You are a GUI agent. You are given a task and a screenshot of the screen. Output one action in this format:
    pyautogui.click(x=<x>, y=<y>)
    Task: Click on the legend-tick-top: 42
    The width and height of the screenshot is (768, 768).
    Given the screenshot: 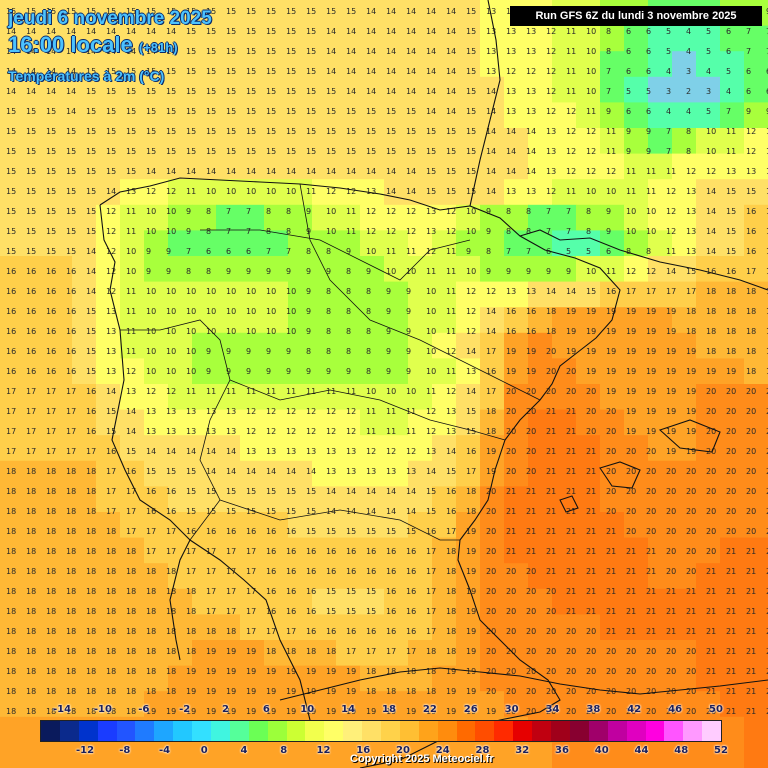 What is the action you would take?
    pyautogui.click(x=634, y=709)
    